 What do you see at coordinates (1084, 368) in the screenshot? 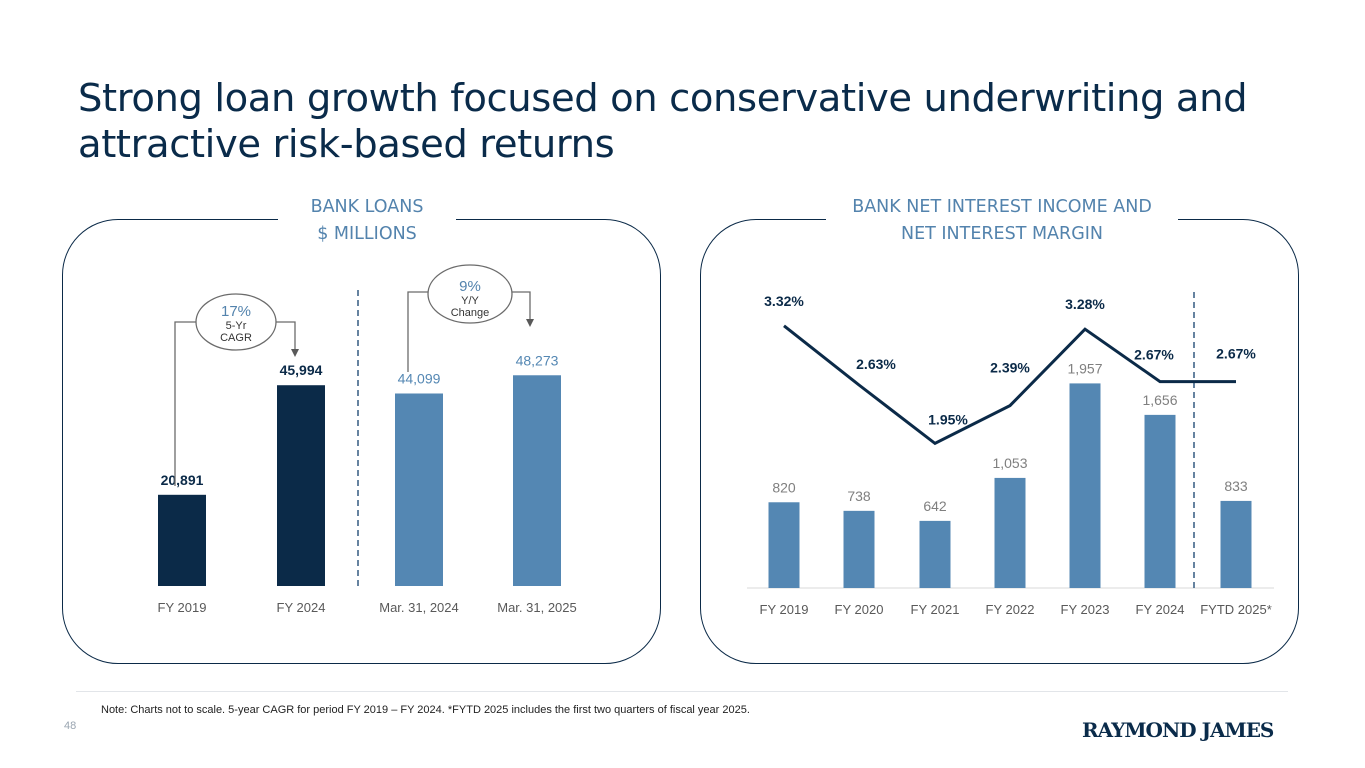
I see `nii-value-label: 1,957` at bounding box center [1084, 368].